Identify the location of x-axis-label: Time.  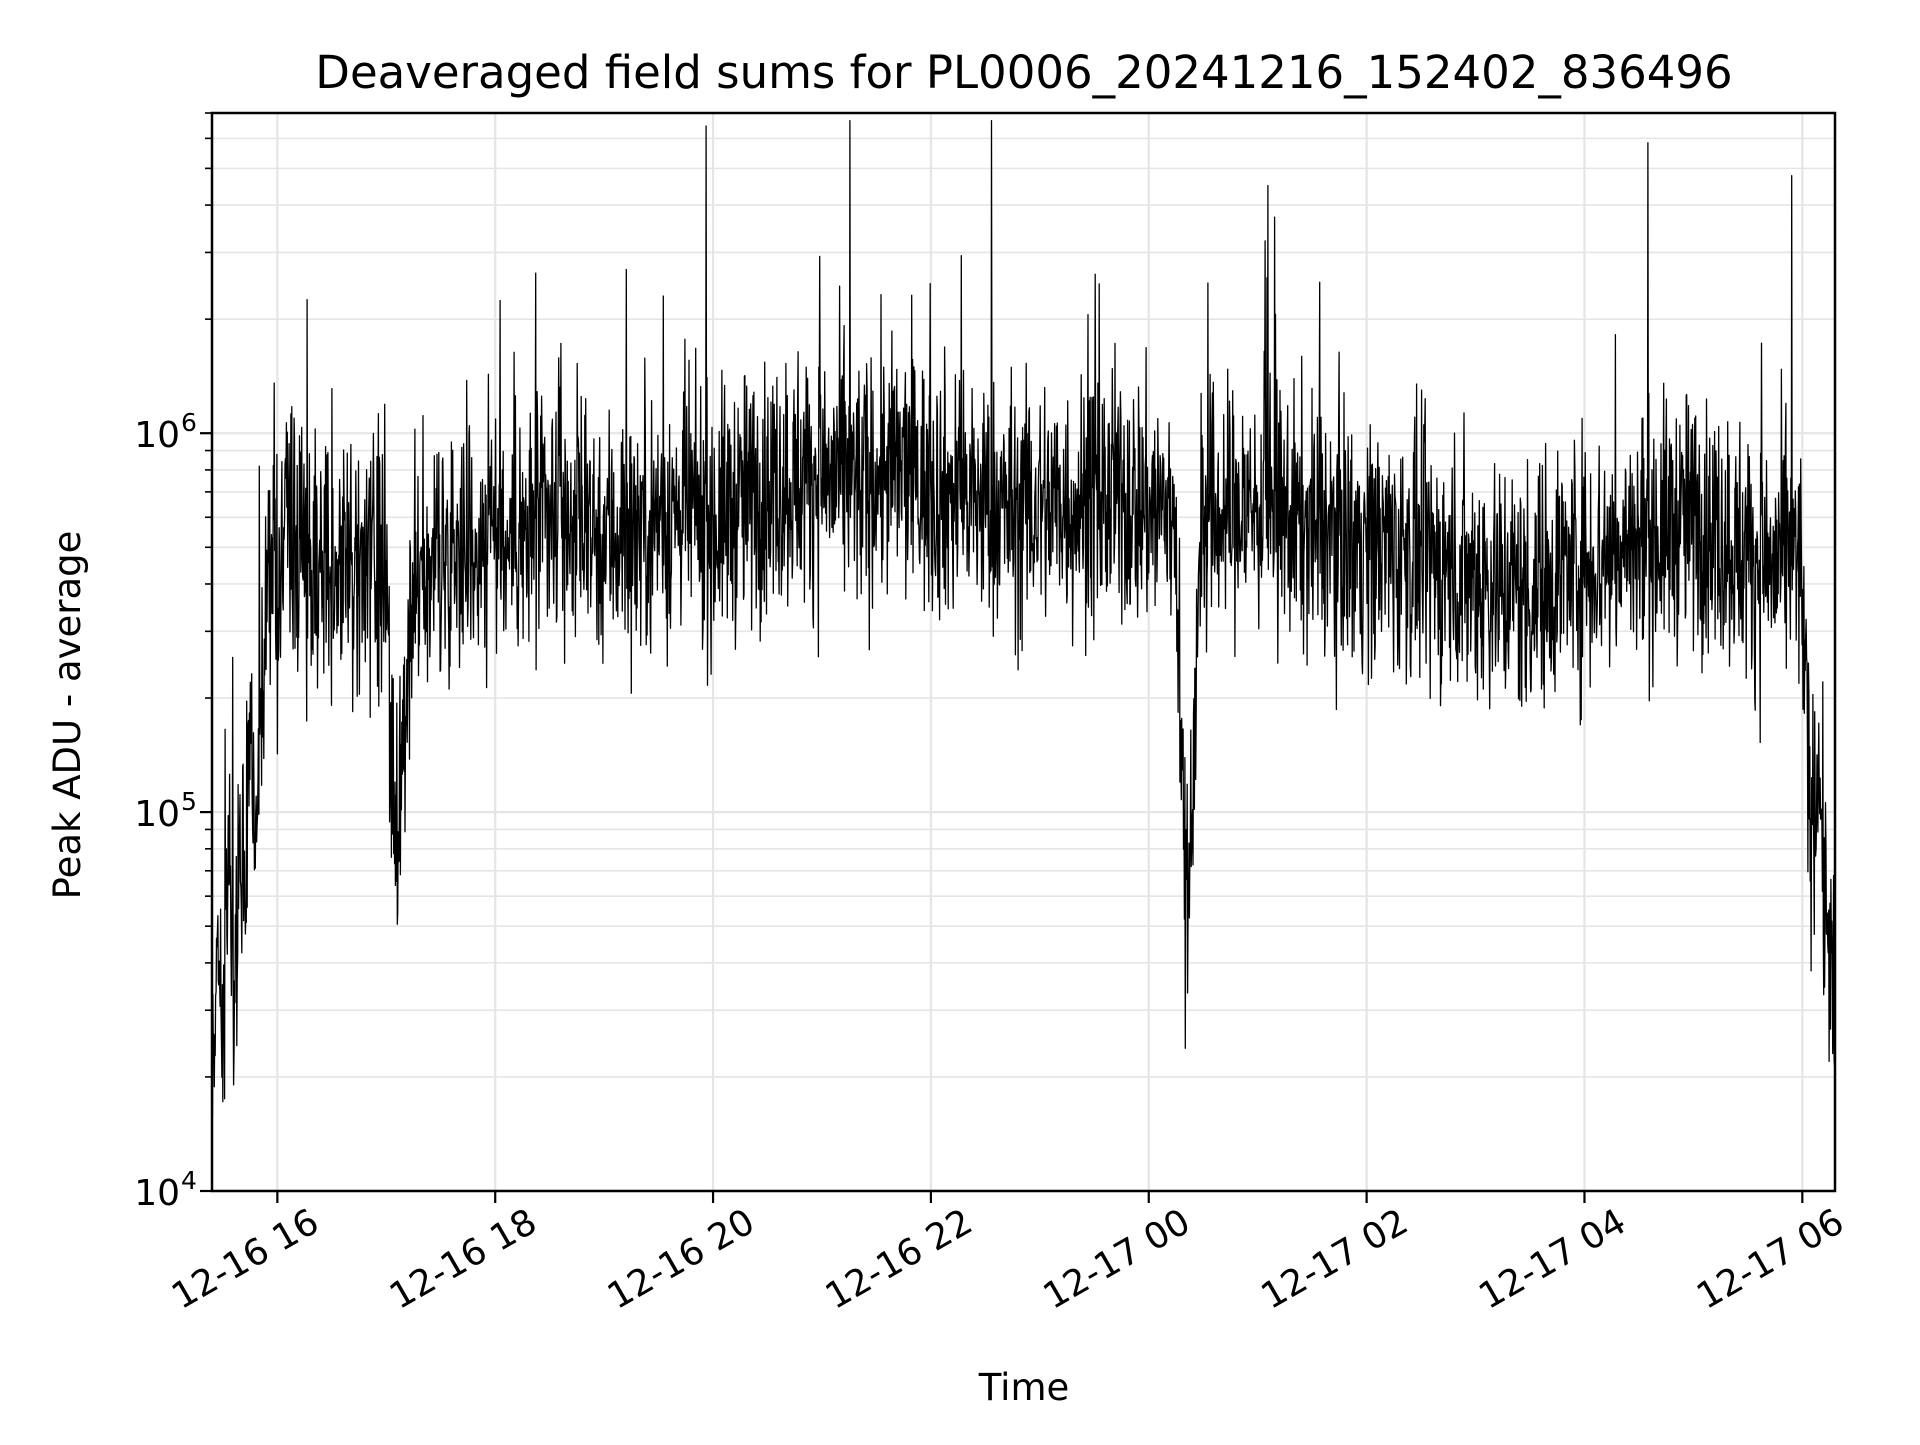
(1024, 1387).